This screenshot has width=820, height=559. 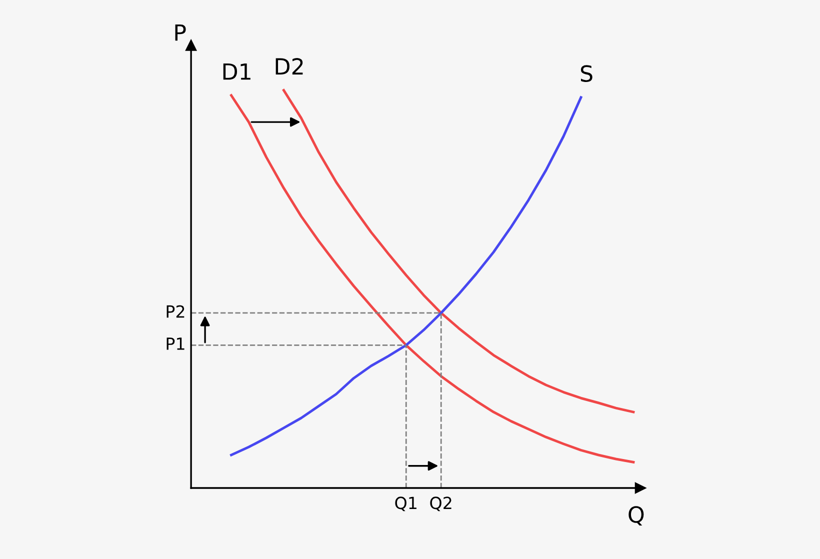 I want to click on x-axis-title: Q, so click(x=636, y=516).